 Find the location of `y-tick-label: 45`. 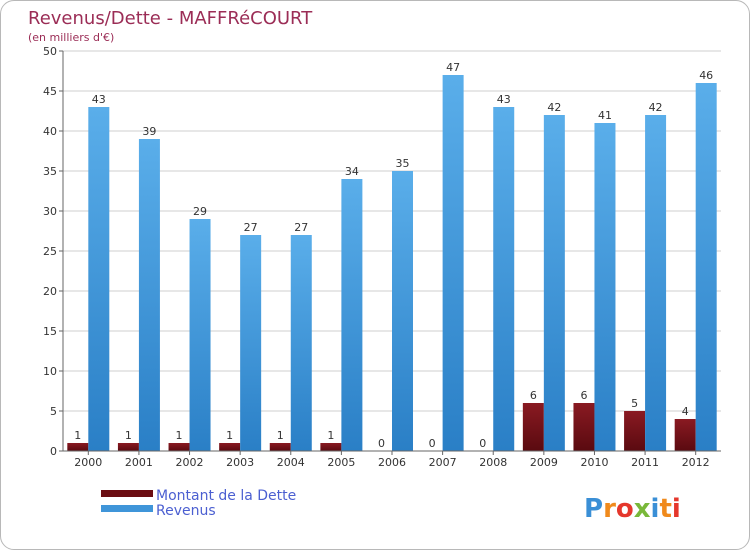

y-tick-label: 45 is located at coordinates (50, 91).